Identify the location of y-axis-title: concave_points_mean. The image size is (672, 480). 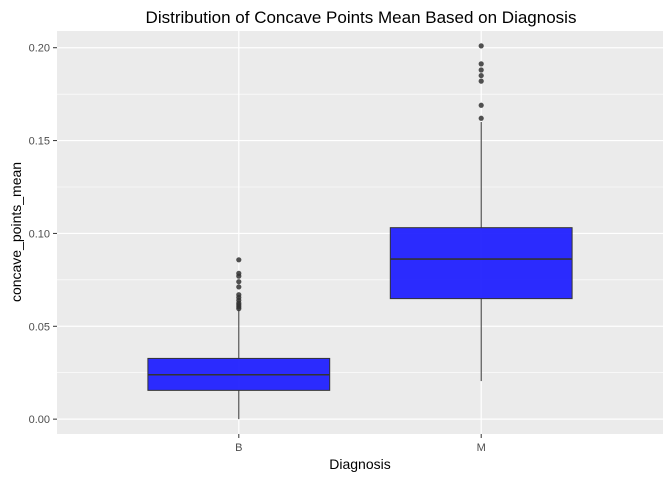
(16, 232).